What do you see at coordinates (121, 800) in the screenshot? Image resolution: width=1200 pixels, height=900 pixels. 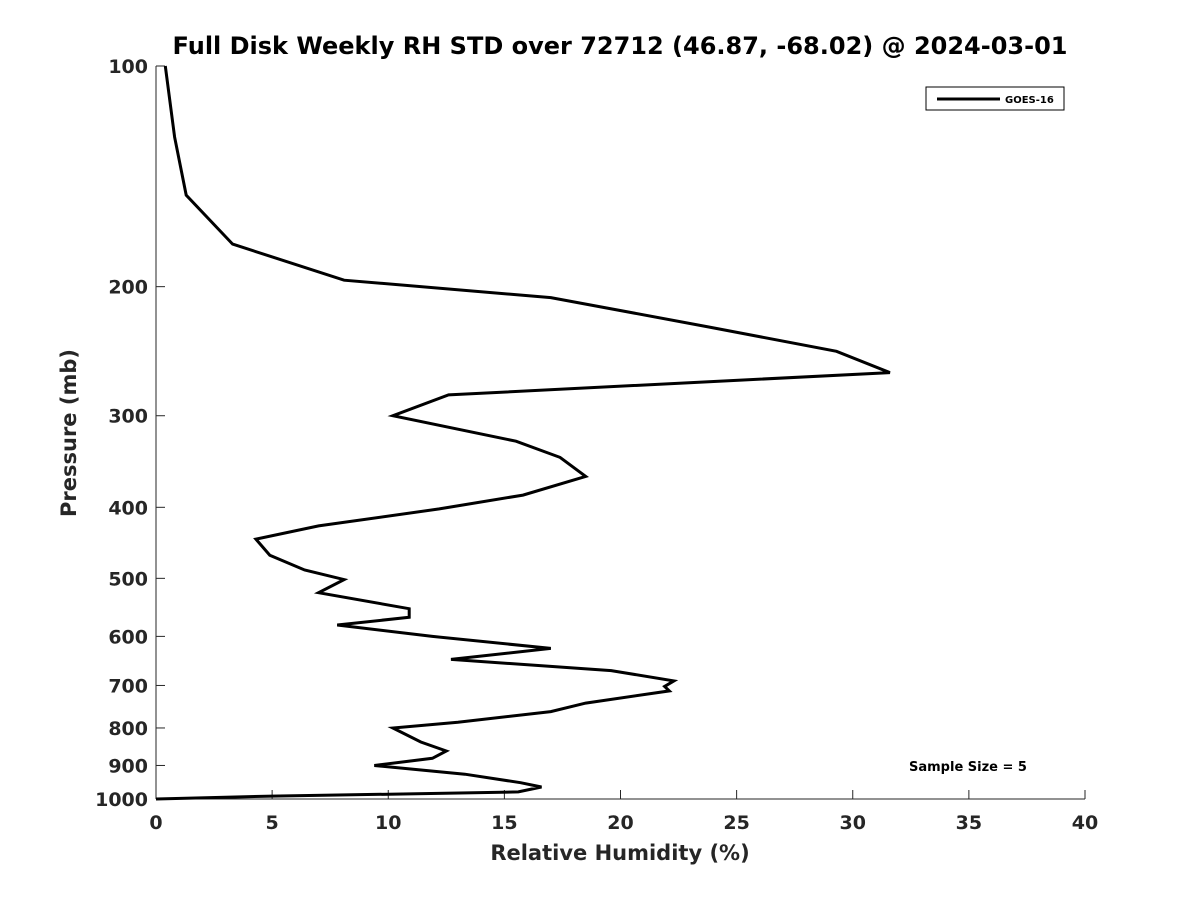 I see `y-tick-label: 1000` at bounding box center [121, 800].